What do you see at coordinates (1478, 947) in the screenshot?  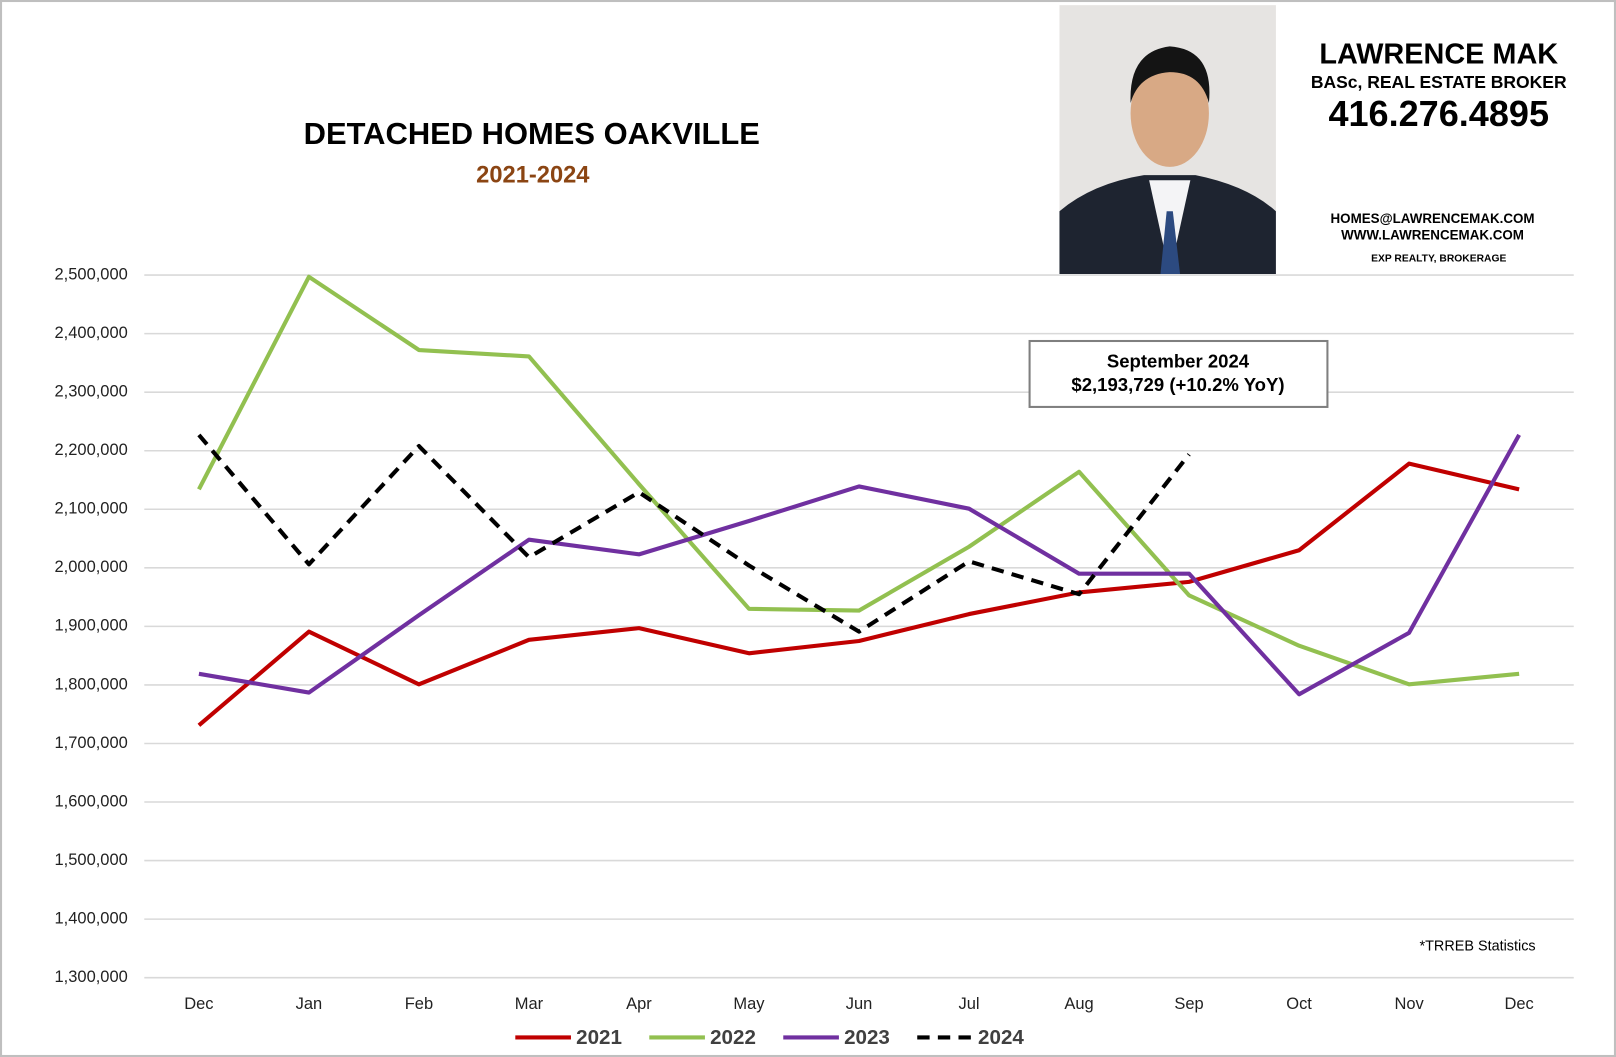 I see `footnote: *TRREB Statistics` at bounding box center [1478, 947].